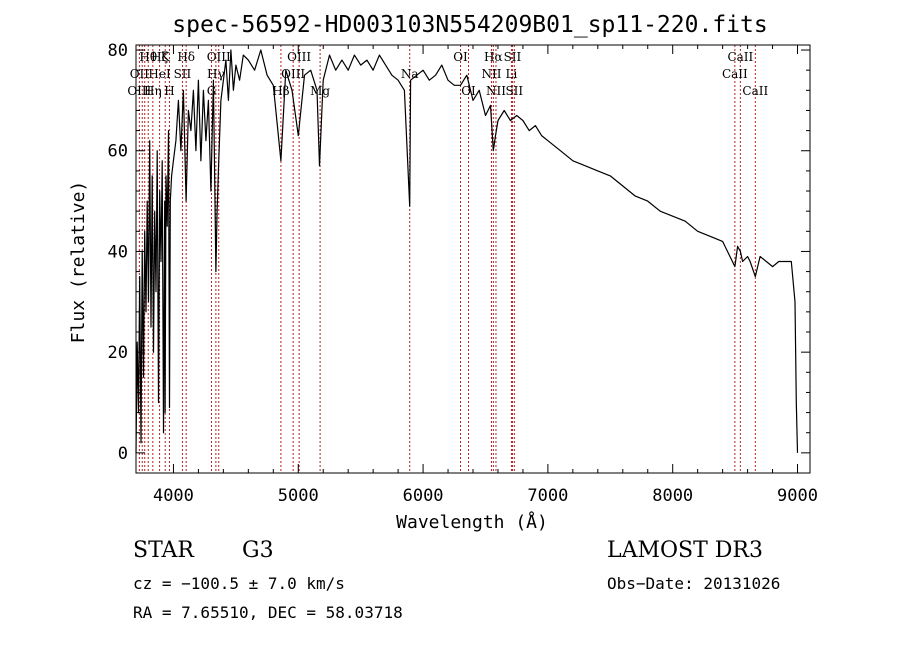 The width and height of the screenshot is (900, 649). What do you see at coordinates (166, 57) in the screenshot?
I see `line-label: K` at bounding box center [166, 57].